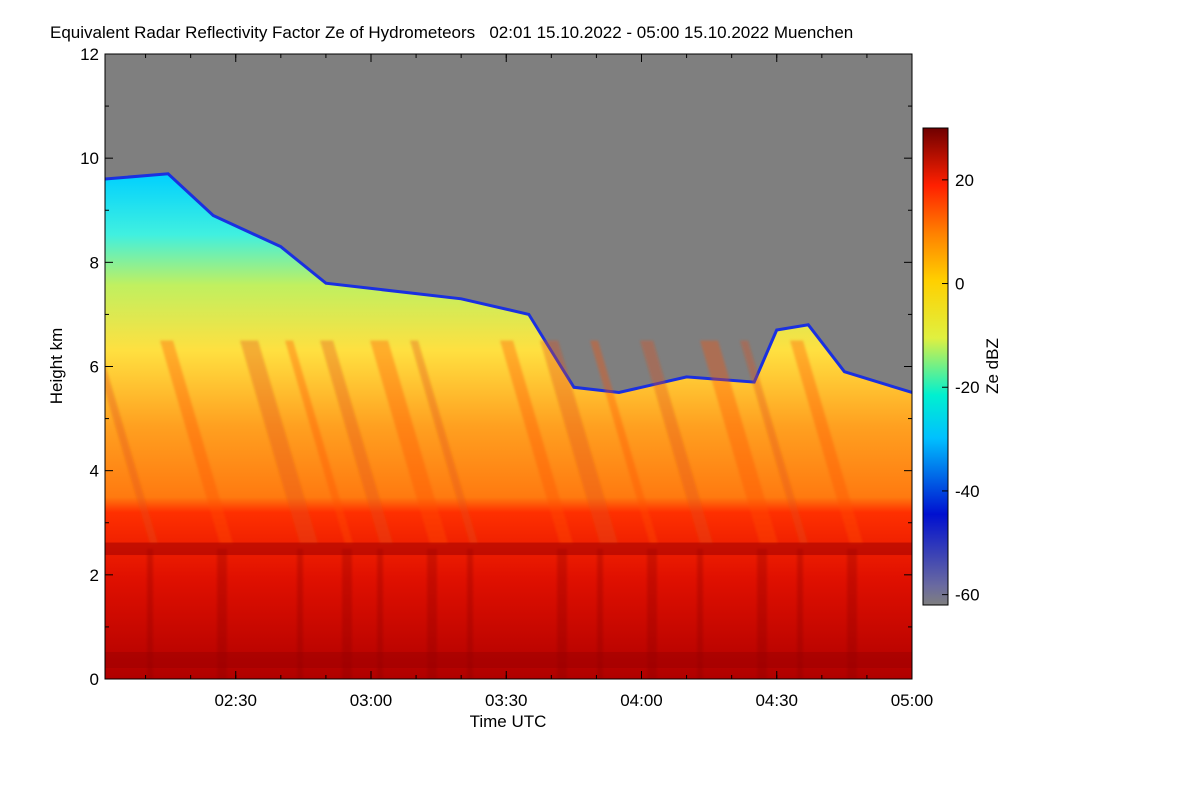 Image resolution: width=1200 pixels, height=800 pixels. I want to click on x-tick-label: 05:00, so click(912, 700).